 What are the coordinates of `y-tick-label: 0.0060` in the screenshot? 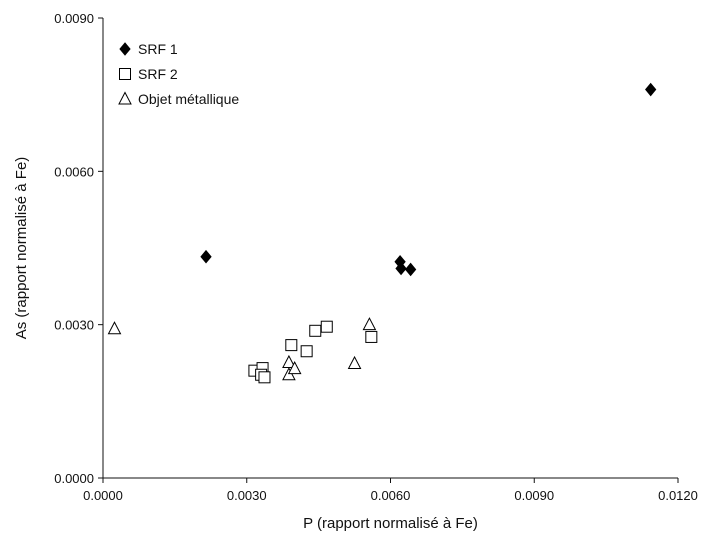 It's located at (74, 171).